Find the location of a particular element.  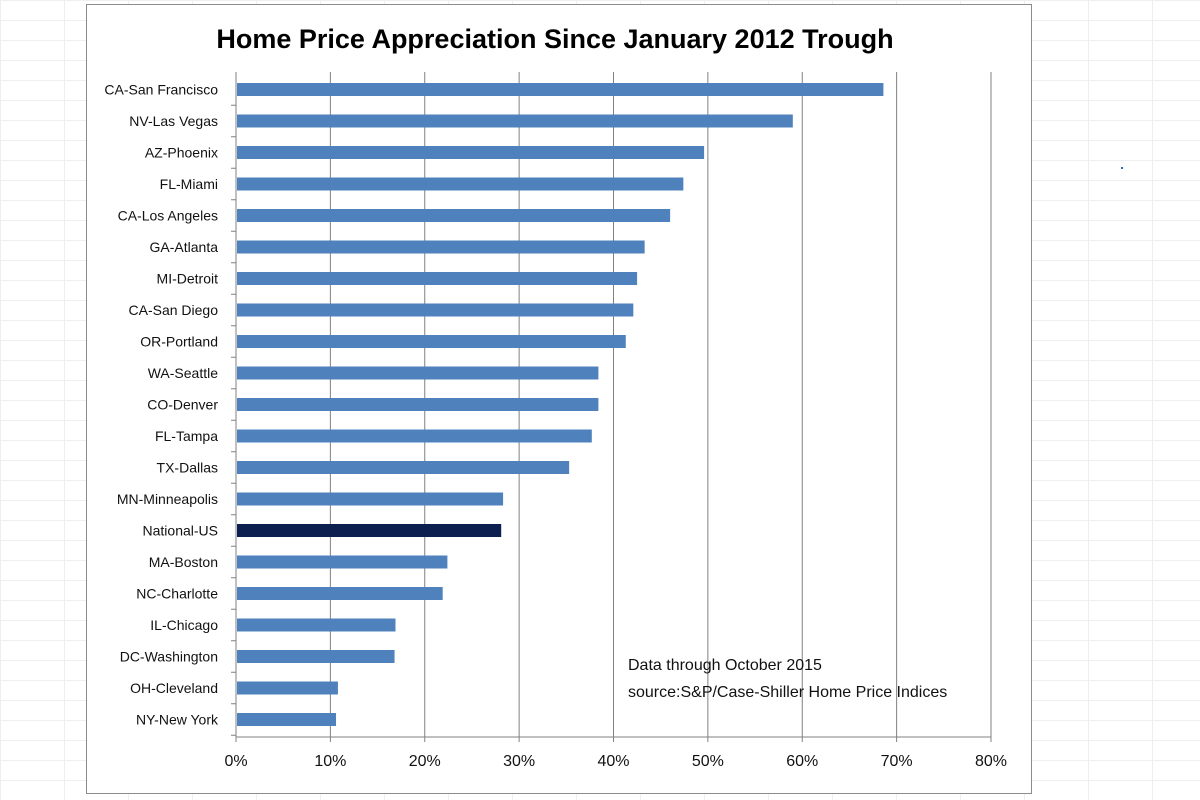

bar-wa-seattle is located at coordinates (418, 373).